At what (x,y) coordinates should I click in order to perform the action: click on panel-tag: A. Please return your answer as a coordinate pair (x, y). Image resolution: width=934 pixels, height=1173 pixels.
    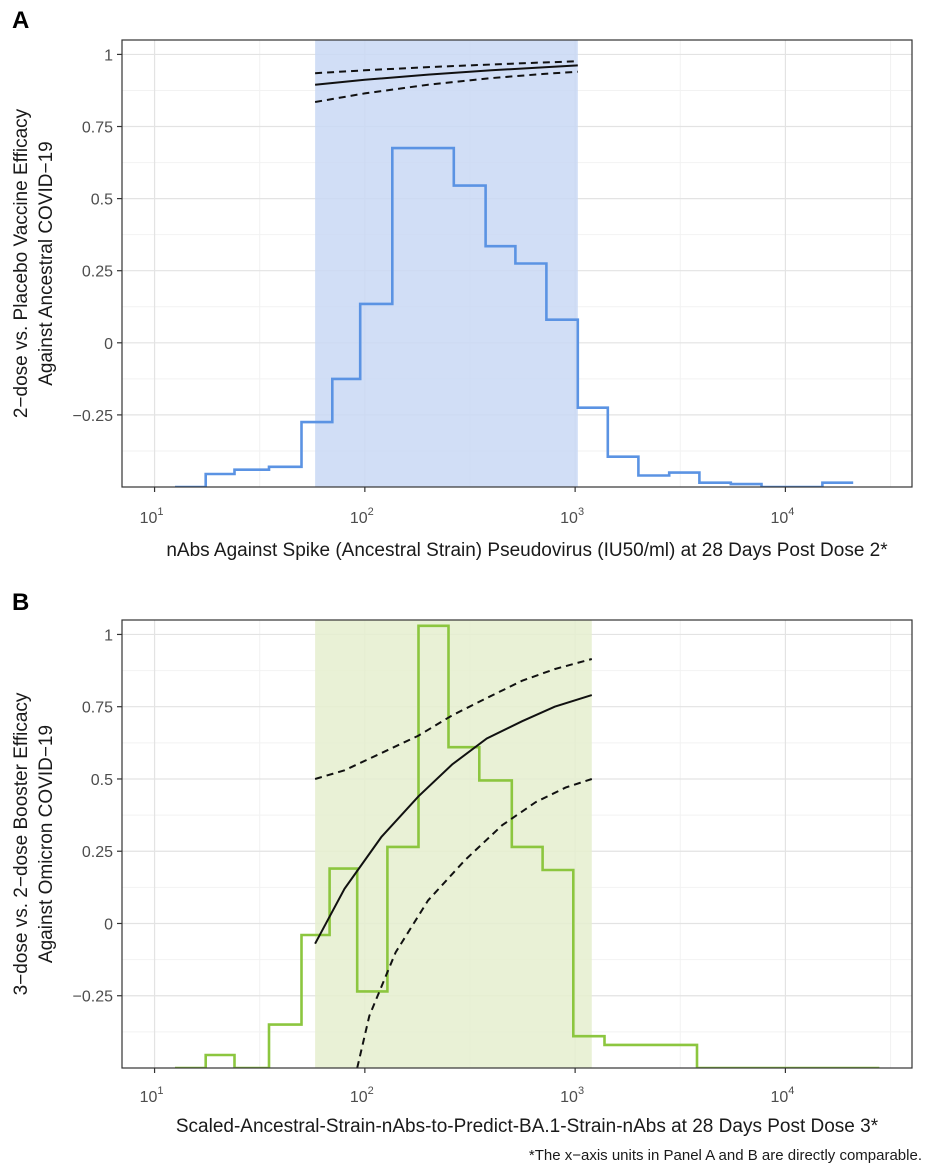
    Looking at the image, I should click on (20, 20).